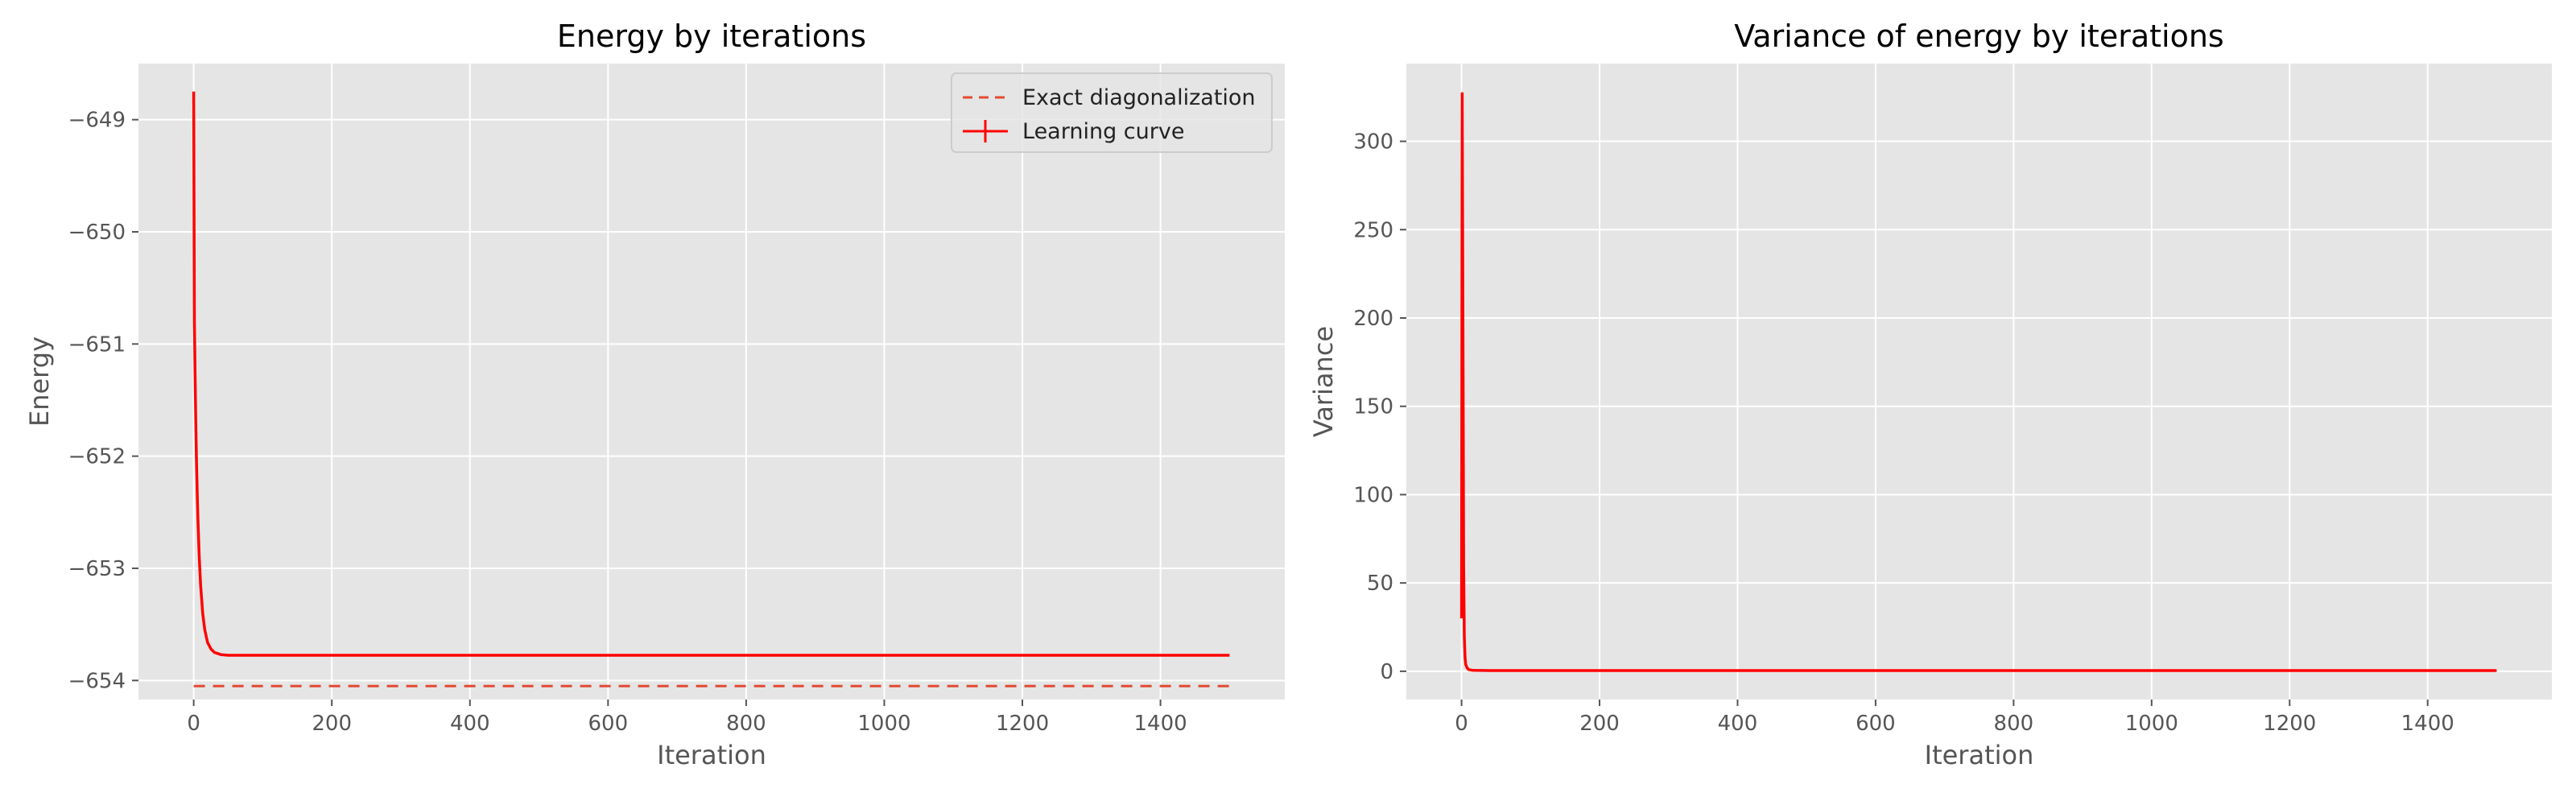  Describe the element at coordinates (1373, 407) in the screenshot. I see `y-tick-label: 150` at that location.